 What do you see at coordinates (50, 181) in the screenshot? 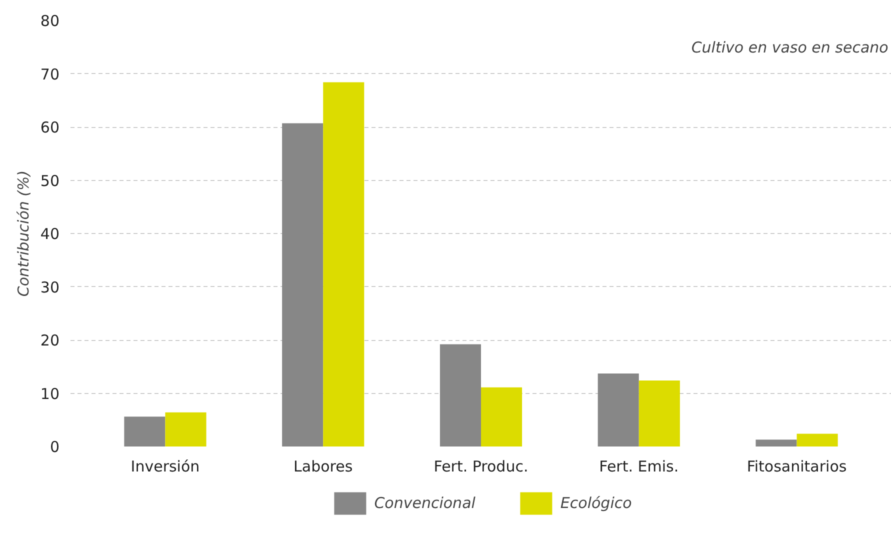
I see `y-tick-label: 50` at bounding box center [50, 181].